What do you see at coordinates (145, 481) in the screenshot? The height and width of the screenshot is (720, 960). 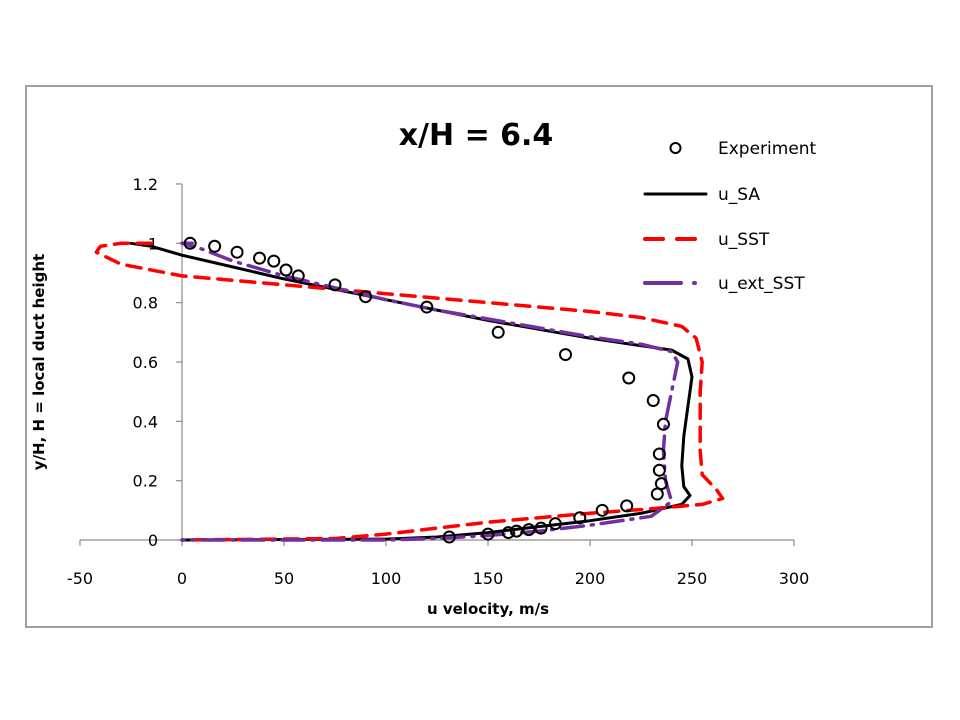 I see `y-tick-label: 0.2` at bounding box center [145, 481].